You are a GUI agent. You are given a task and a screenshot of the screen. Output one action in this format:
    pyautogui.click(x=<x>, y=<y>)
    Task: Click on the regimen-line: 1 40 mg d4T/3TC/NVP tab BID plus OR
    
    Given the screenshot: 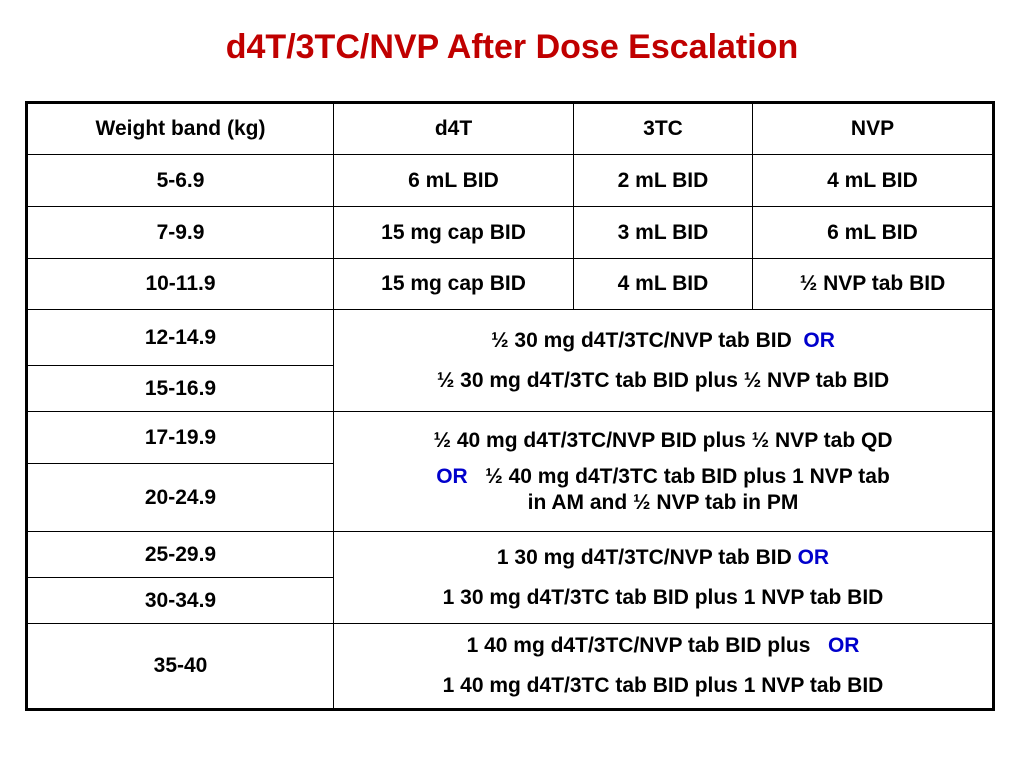 What is the action you would take?
    pyautogui.click(x=663, y=646)
    